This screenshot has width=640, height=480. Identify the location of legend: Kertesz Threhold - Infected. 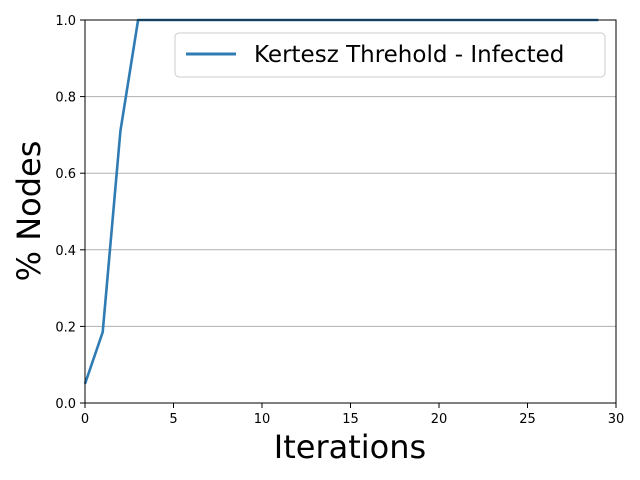
(390, 55).